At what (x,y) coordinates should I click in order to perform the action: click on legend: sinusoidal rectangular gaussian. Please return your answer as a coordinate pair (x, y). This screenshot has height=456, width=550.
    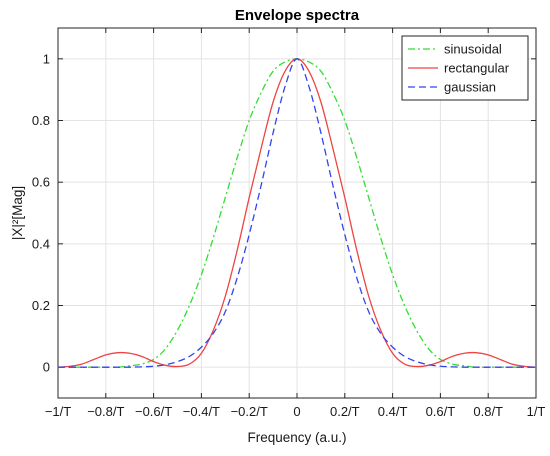
    Looking at the image, I should click on (465, 68).